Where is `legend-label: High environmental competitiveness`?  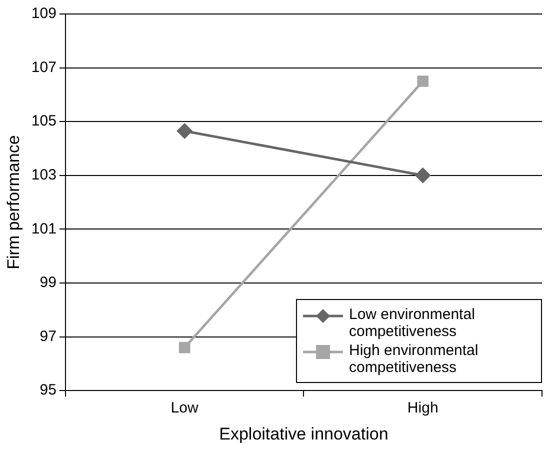 legend-label: High environmental competitiveness is located at coordinates (414, 359).